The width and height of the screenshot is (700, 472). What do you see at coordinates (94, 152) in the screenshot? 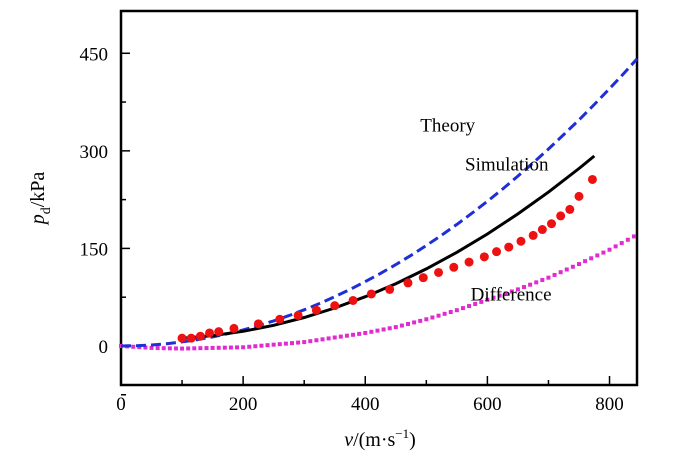
I see `y-tick-label: 300` at bounding box center [94, 152].